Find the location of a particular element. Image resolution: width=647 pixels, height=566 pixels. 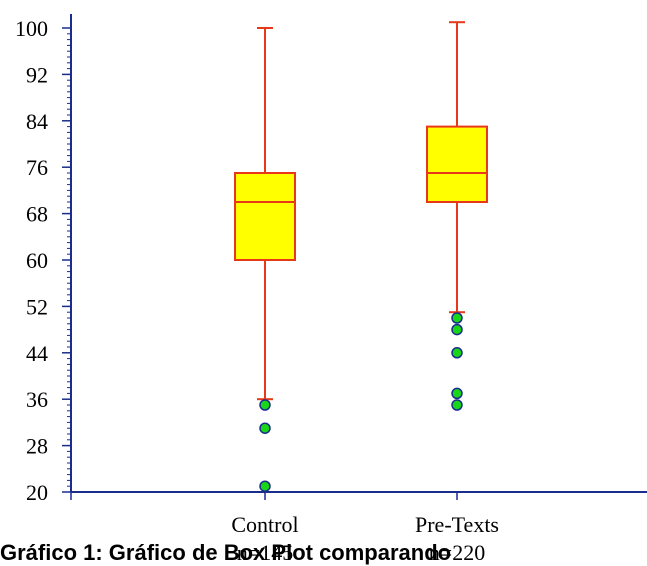

sample-size-label: n=220 is located at coordinates (457, 552).